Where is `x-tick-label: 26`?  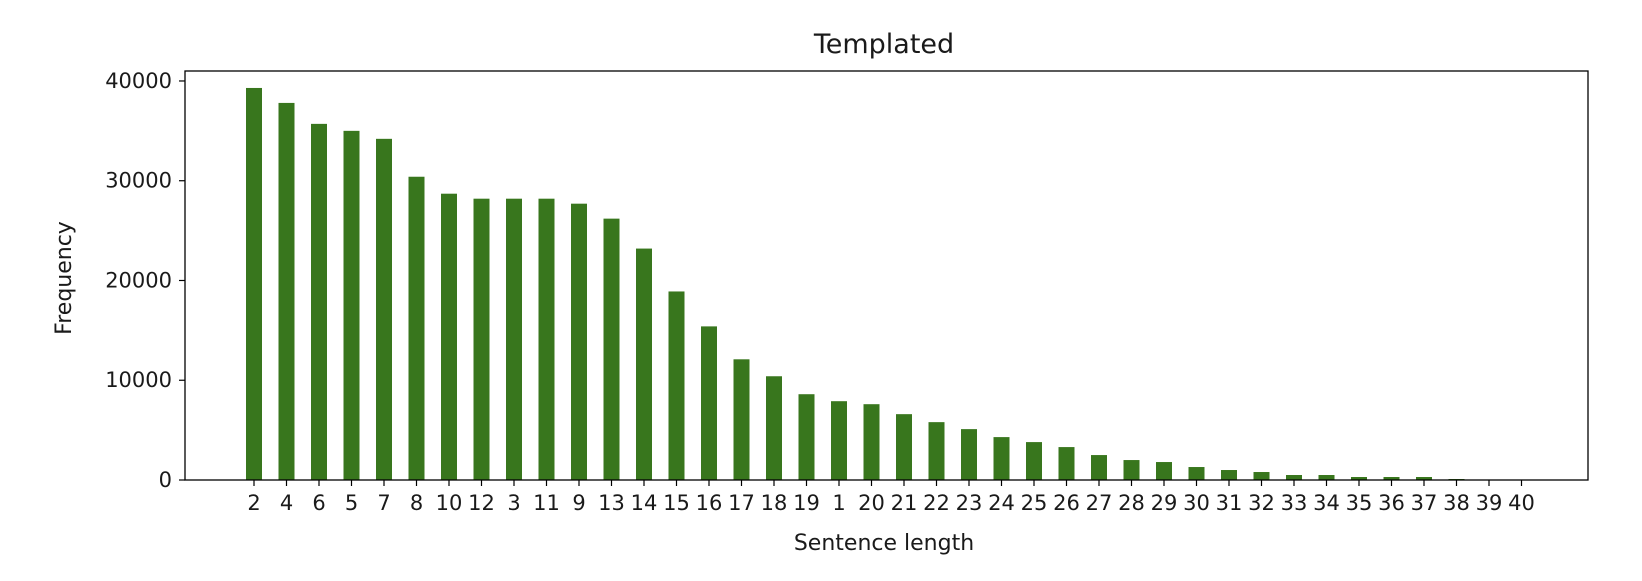
x-tick-label: 26 is located at coordinates (1066, 503).